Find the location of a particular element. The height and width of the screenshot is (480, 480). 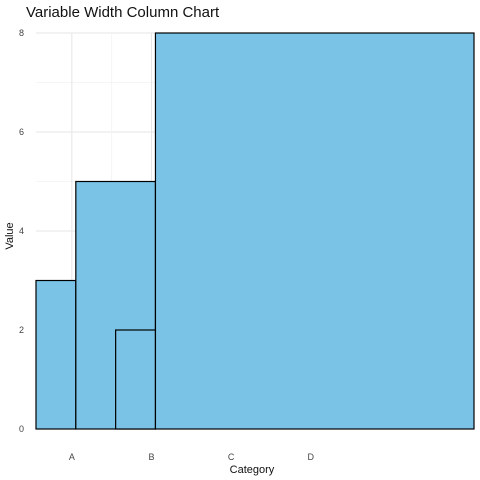

bar-c is located at coordinates (136, 379).